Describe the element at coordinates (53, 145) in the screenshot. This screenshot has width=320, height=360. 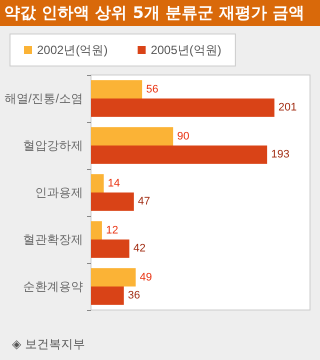
I see `y-tick-label: 혈압강하제` at that location.